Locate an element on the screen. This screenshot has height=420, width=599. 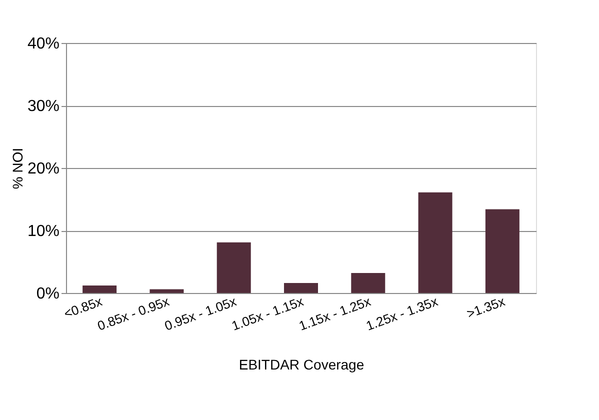
y-tick-label: 20% is located at coordinates (43, 169).